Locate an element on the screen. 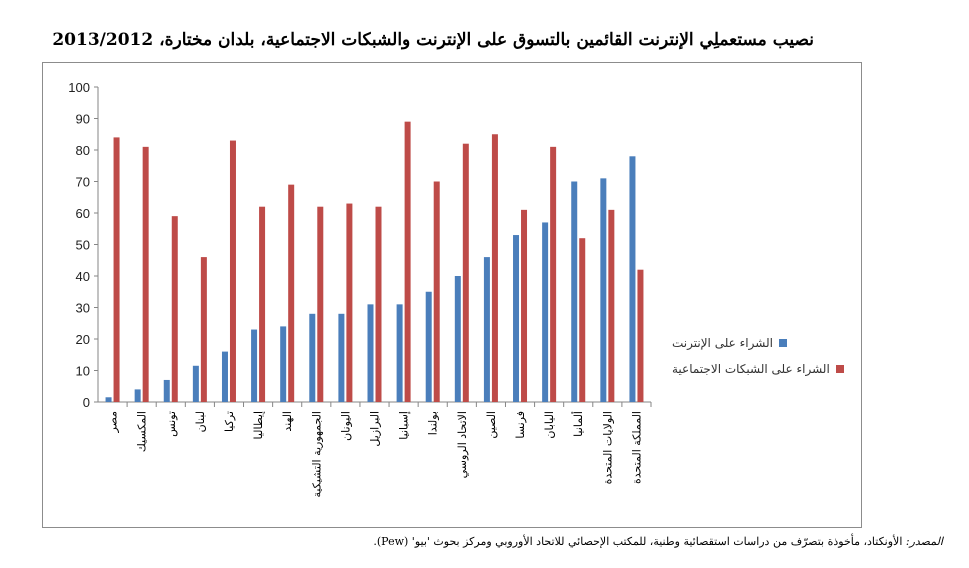 Image resolution: width=969 pixels, height=568 pixels. x-category-label: الاتحاد الروسي is located at coordinates (462, 444).